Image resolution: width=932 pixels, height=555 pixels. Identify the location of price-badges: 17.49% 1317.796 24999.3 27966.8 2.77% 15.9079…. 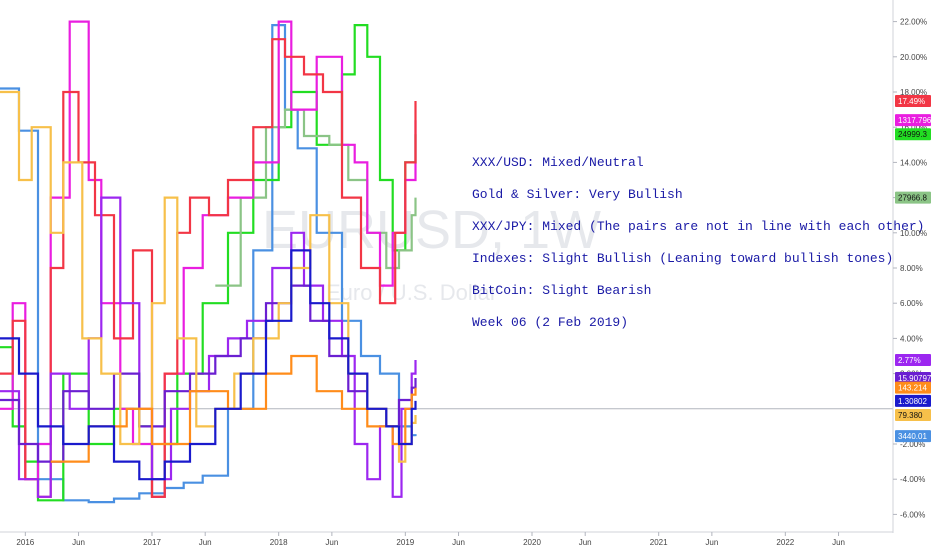
(913, 268).